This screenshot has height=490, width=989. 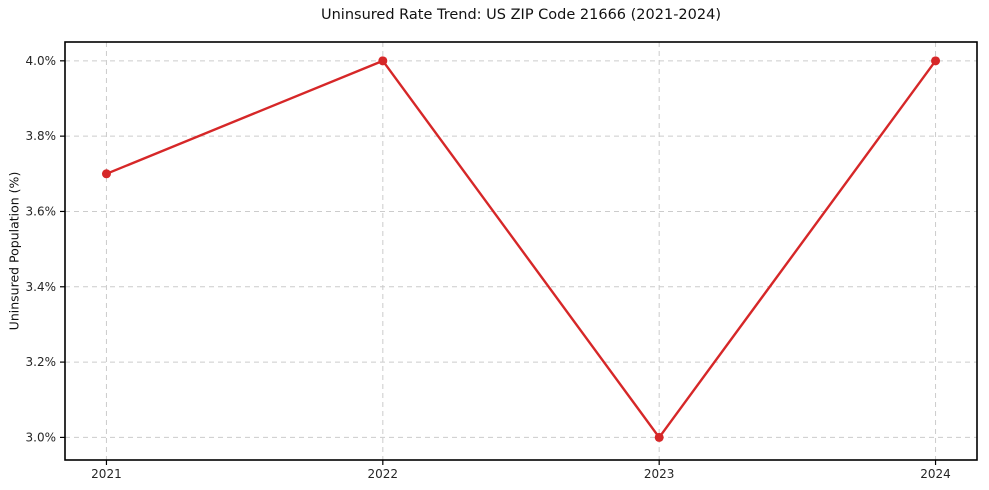 What do you see at coordinates (41, 362) in the screenshot?
I see `y-tick-label: 3.2%` at bounding box center [41, 362].